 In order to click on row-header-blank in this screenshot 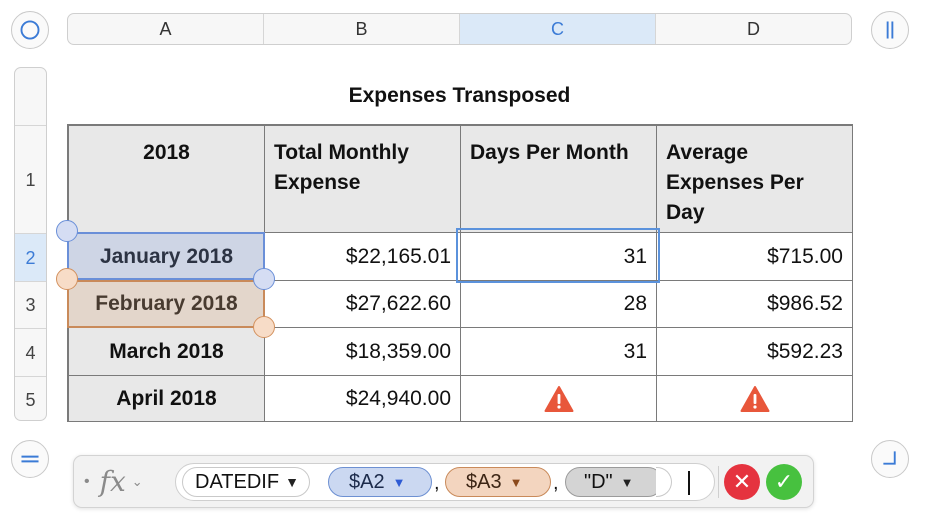, I will do `click(30, 97)`.